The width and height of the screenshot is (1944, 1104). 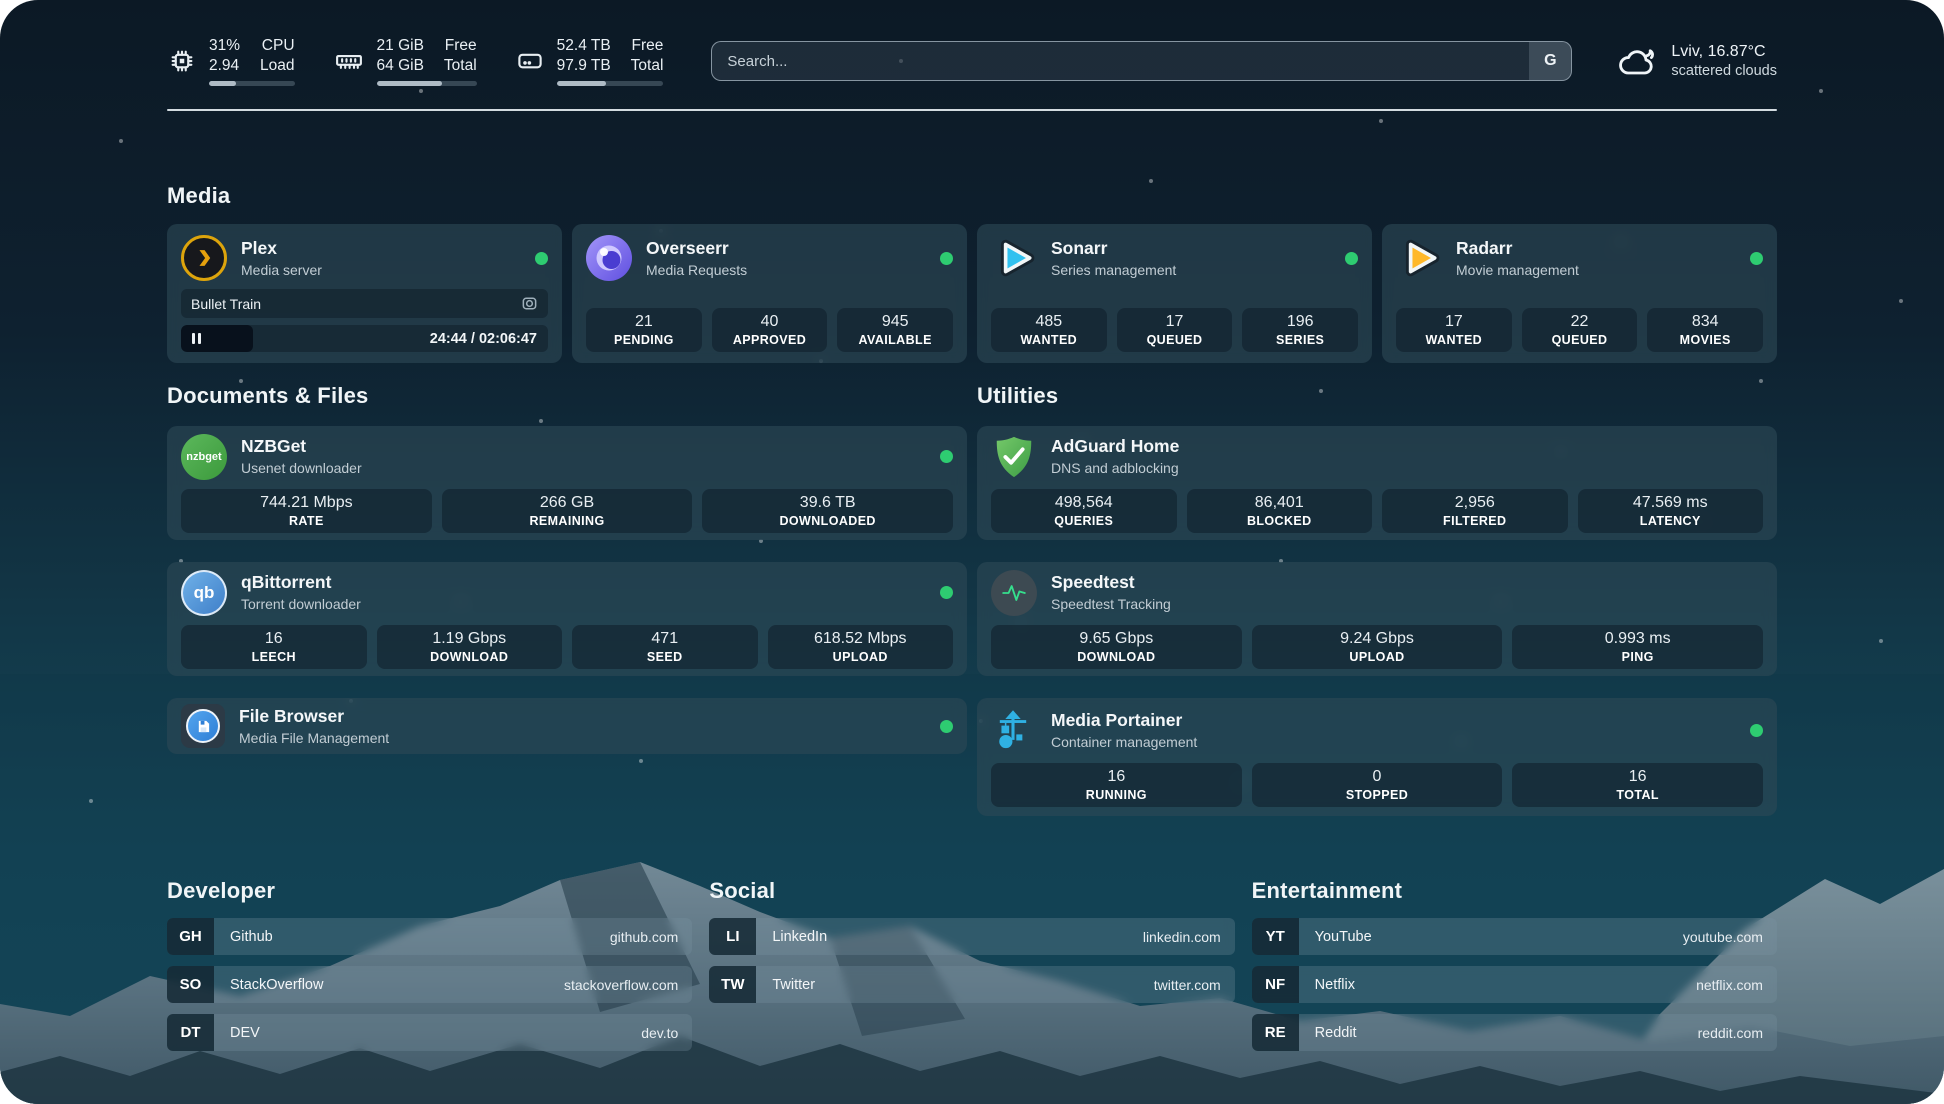 What do you see at coordinates (1014, 457) in the screenshot?
I see `adguard-icon` at bounding box center [1014, 457].